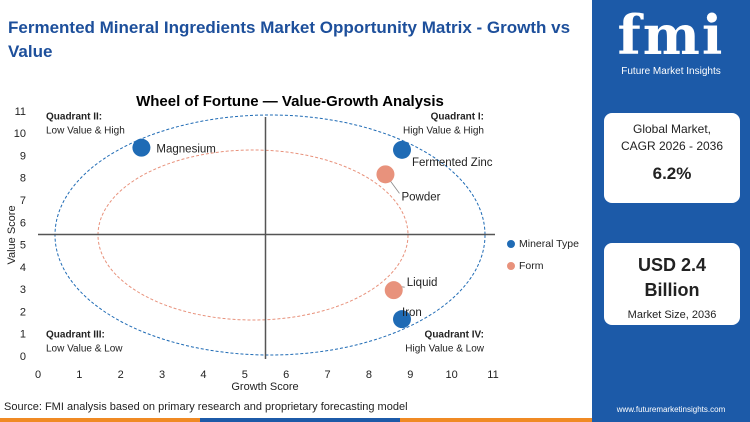 The width and height of the screenshot is (750, 422). I want to click on quadrant-title: Quadrant III:, so click(75, 335).